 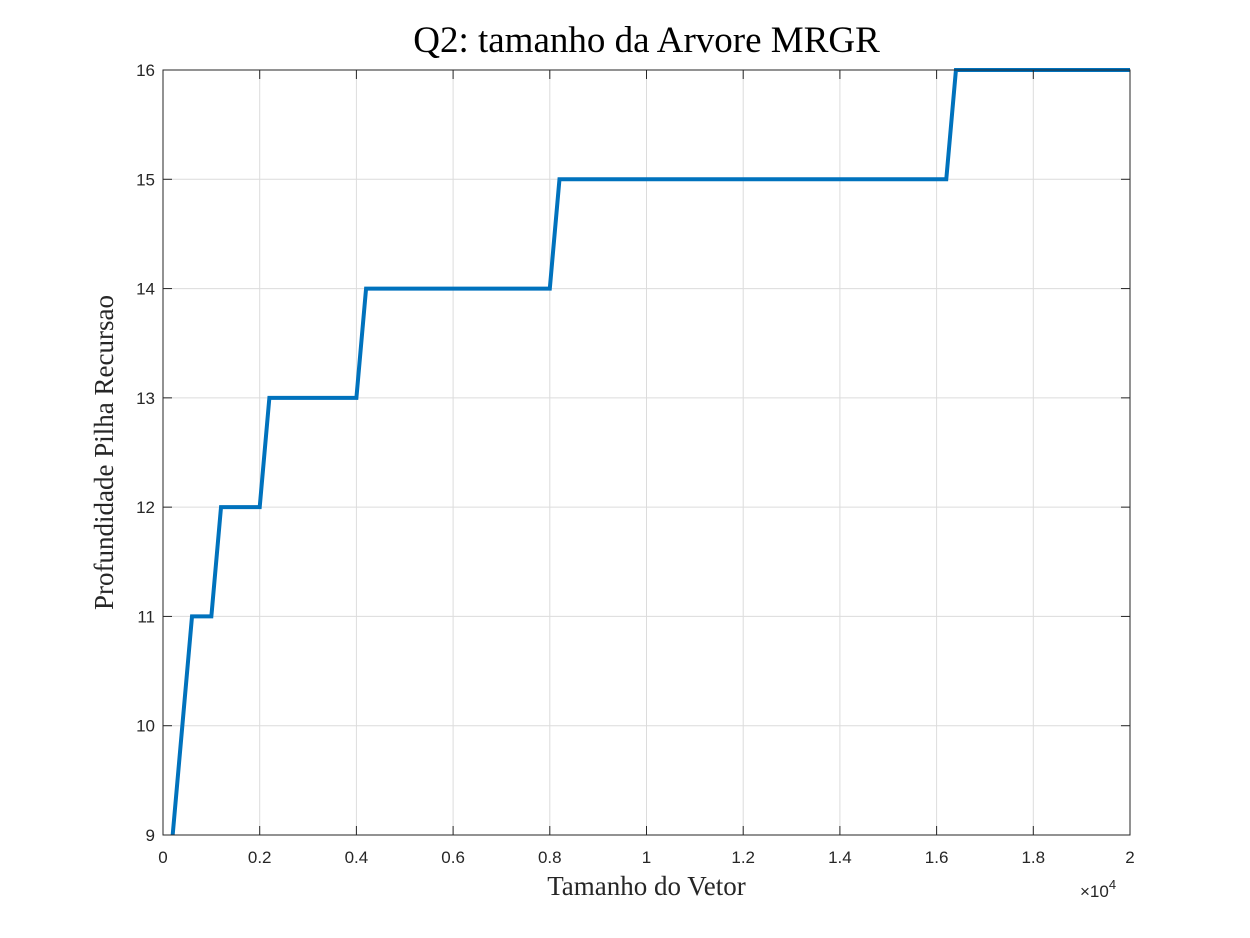 I want to click on y-tick-label: 12, so click(x=145, y=507).